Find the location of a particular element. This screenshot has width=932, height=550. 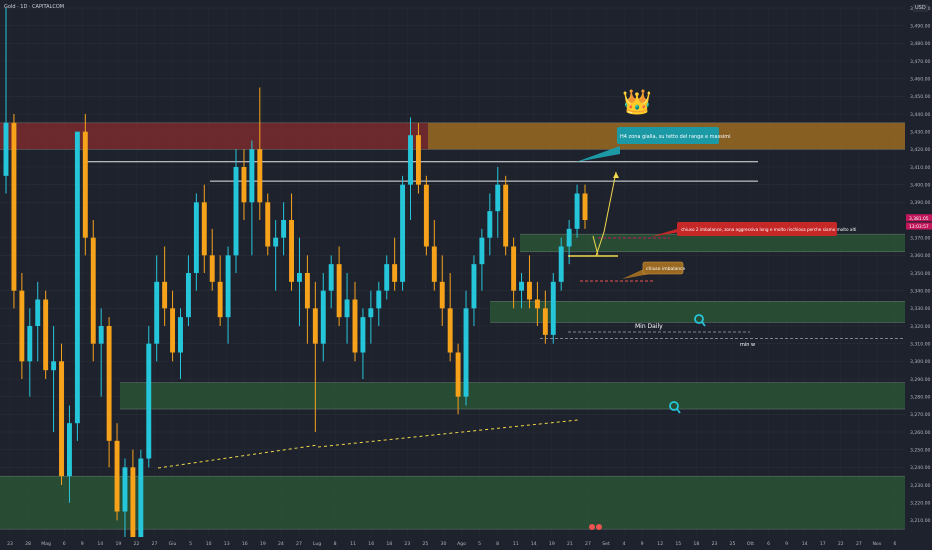

x-tick-label: Ago is located at coordinates (461, 544).